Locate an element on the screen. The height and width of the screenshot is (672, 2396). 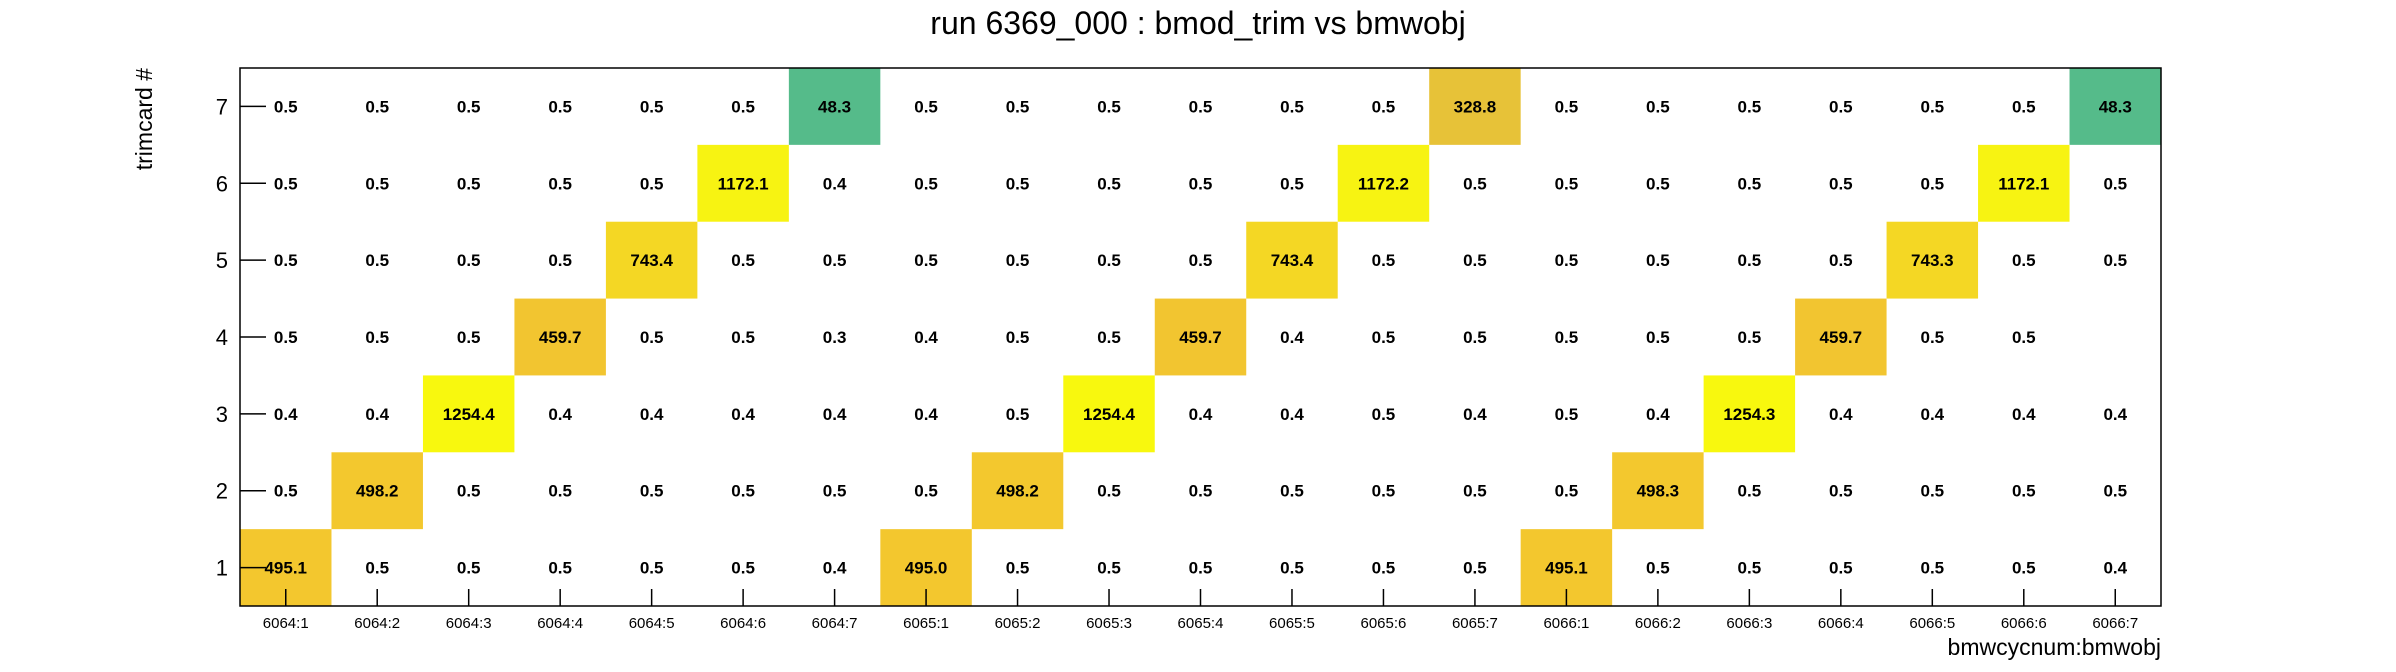
x-tick-label: 6064:7 is located at coordinates (835, 623).